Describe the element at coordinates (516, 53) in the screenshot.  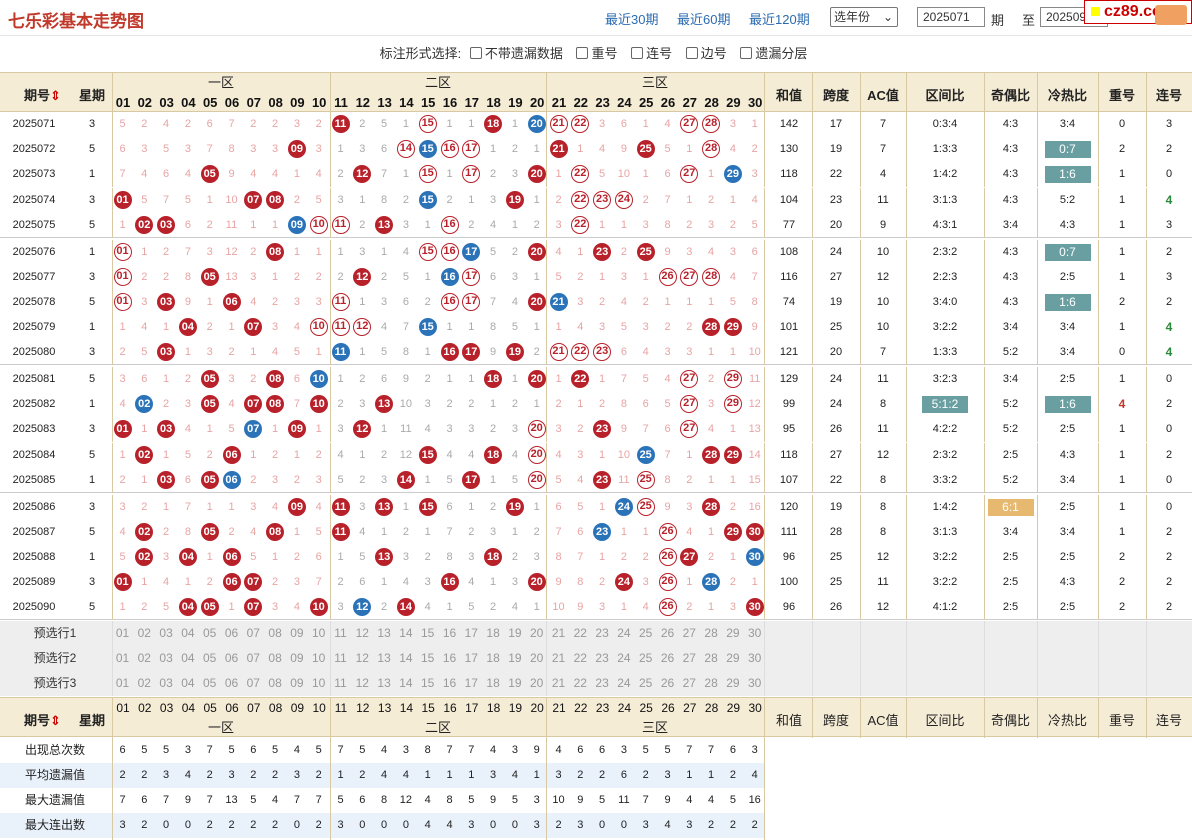
I see `option-no-missing: 不带遗漏数据` at that location.